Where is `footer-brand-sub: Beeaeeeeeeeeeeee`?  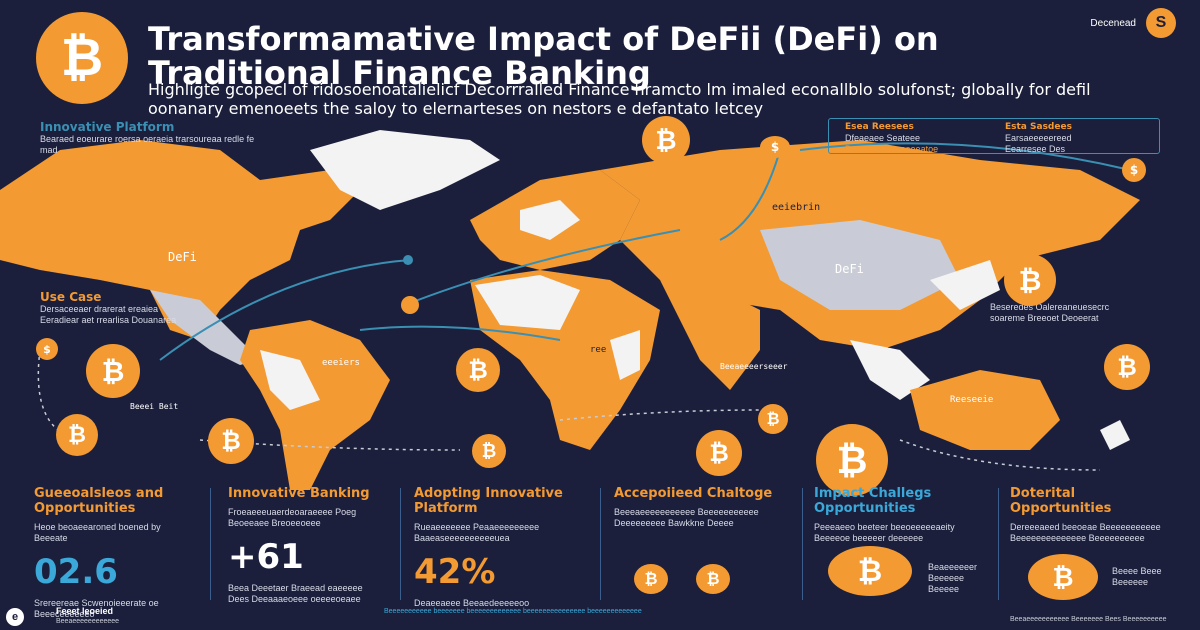 footer-brand-sub: Beeaeeeeeeeeeeee is located at coordinates (88, 621).